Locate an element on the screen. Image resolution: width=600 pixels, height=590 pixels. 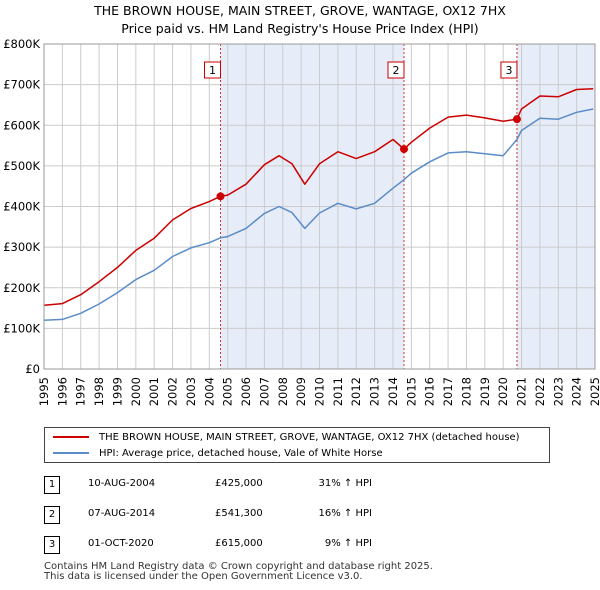
x-tick-label: 2002 is located at coordinates (173, 391).